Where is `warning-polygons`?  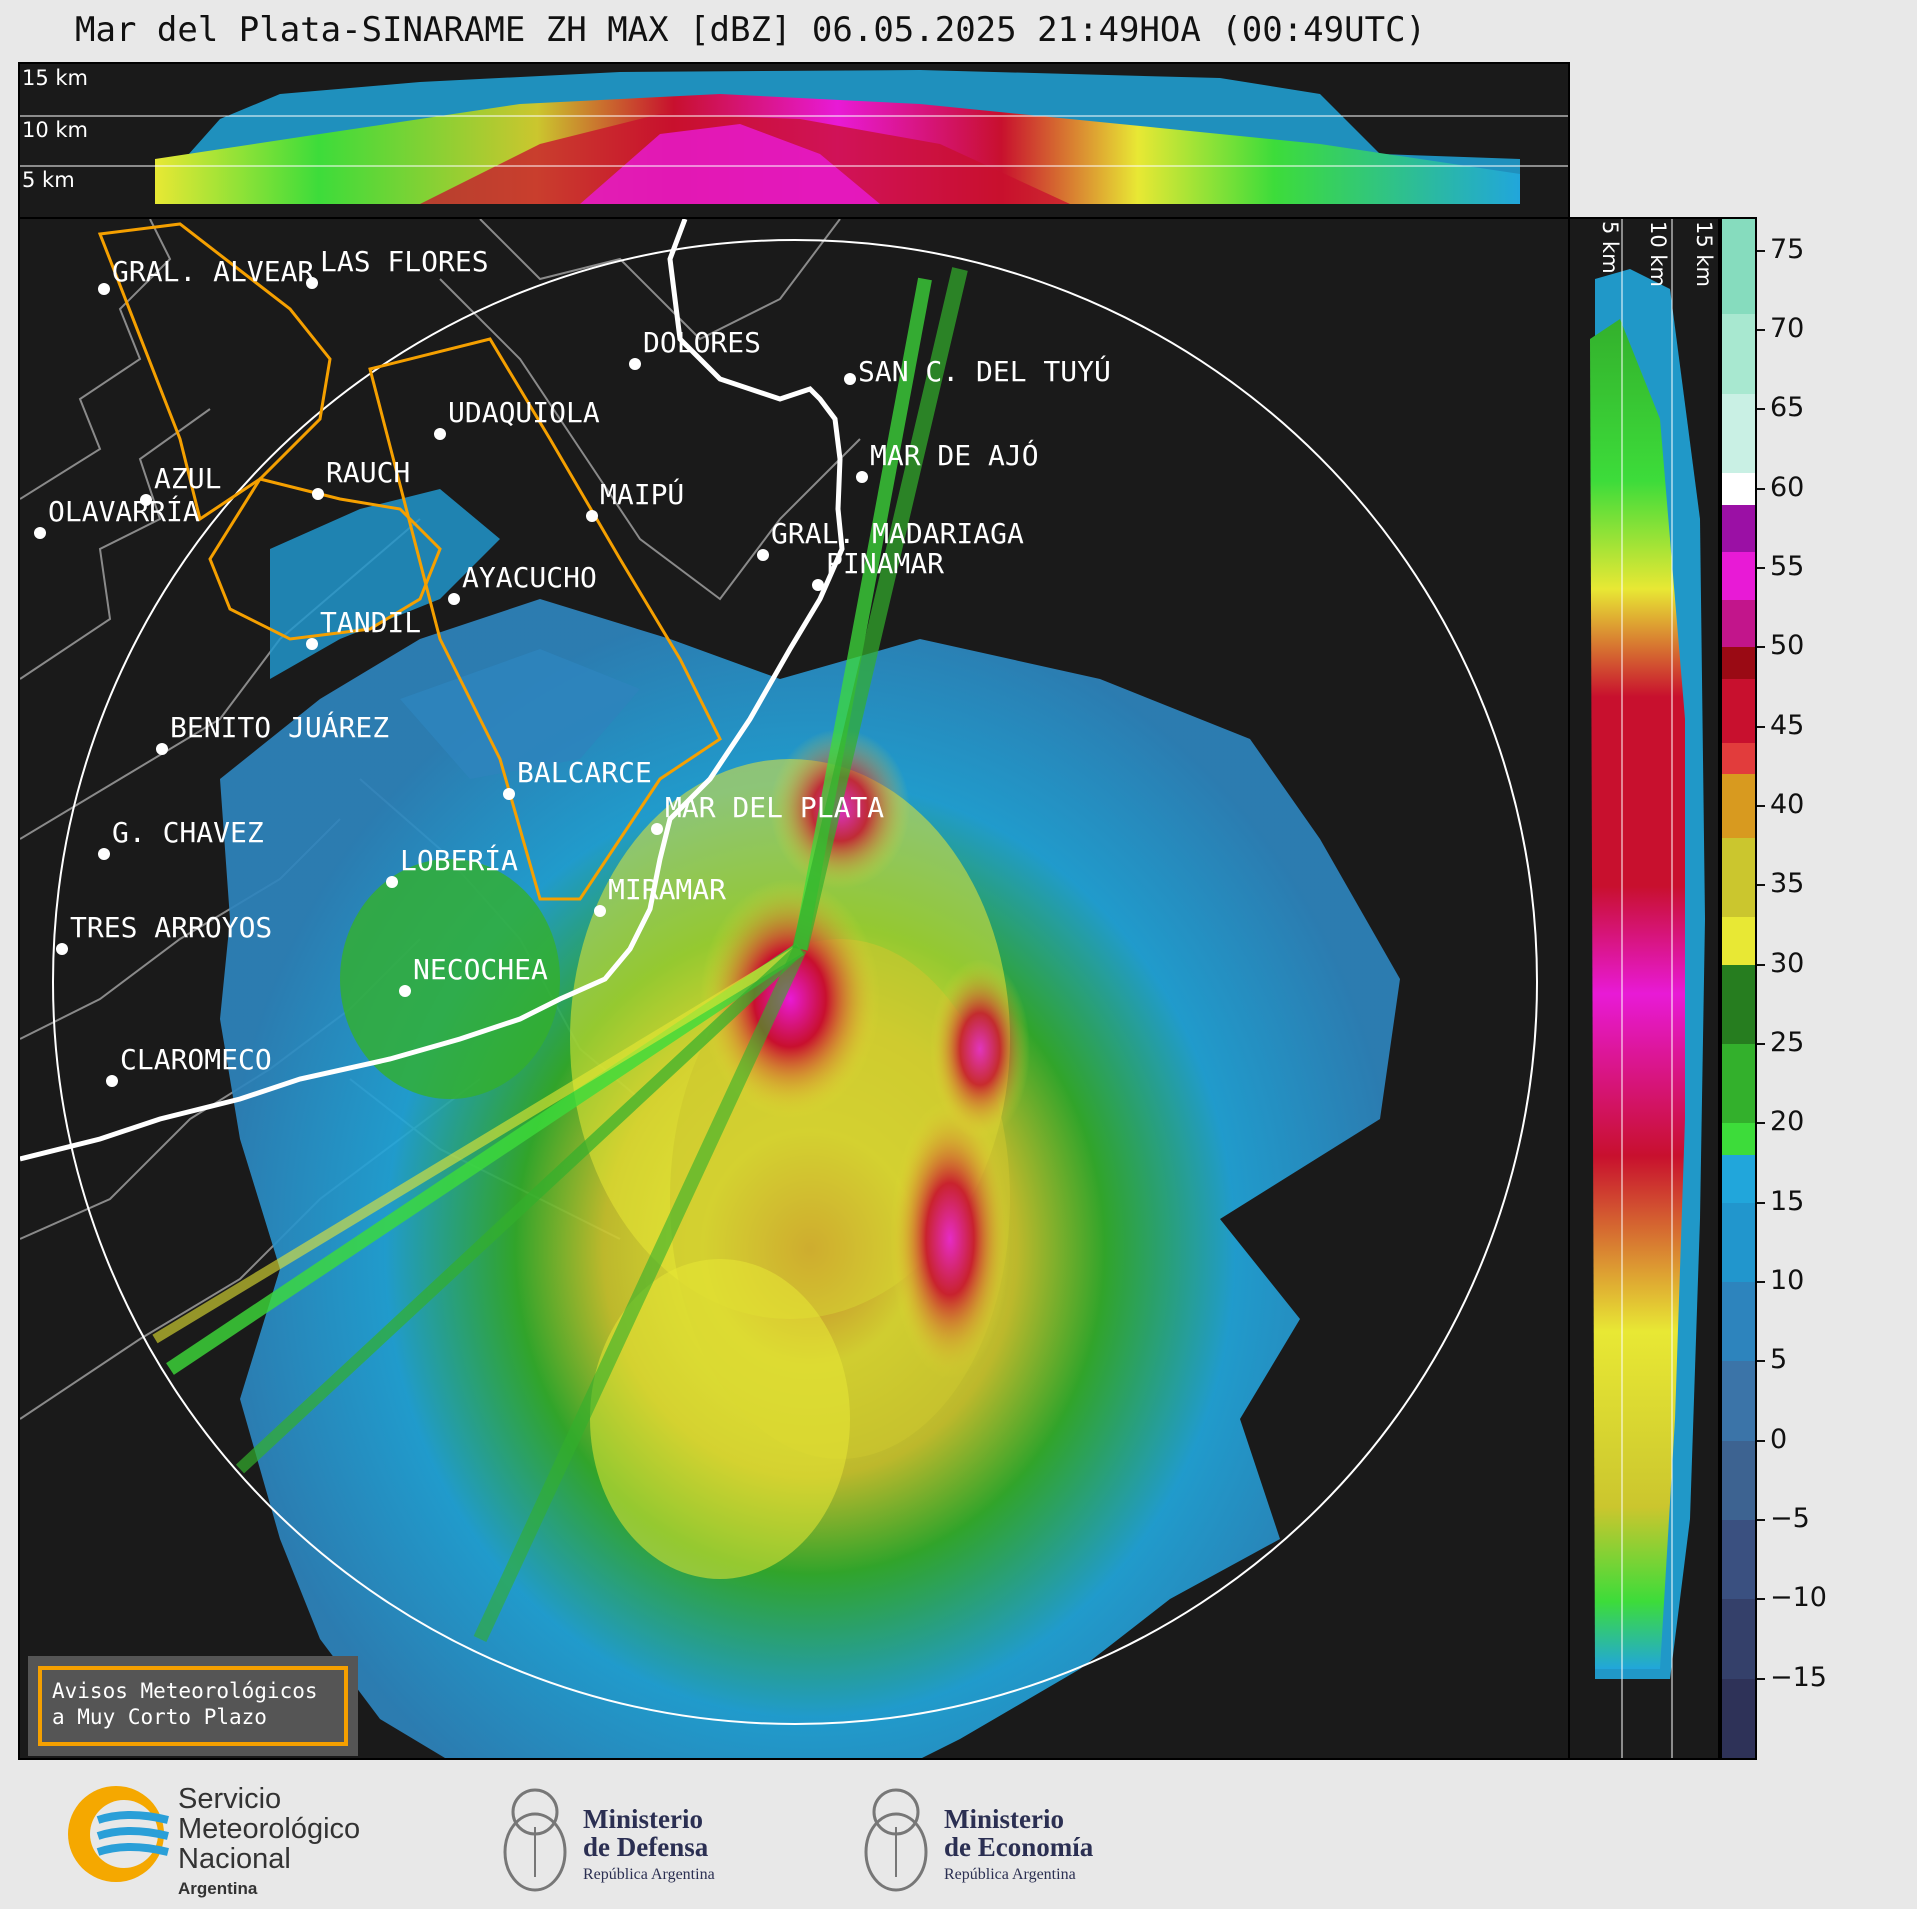
warning-polygons is located at coordinates (409, 561).